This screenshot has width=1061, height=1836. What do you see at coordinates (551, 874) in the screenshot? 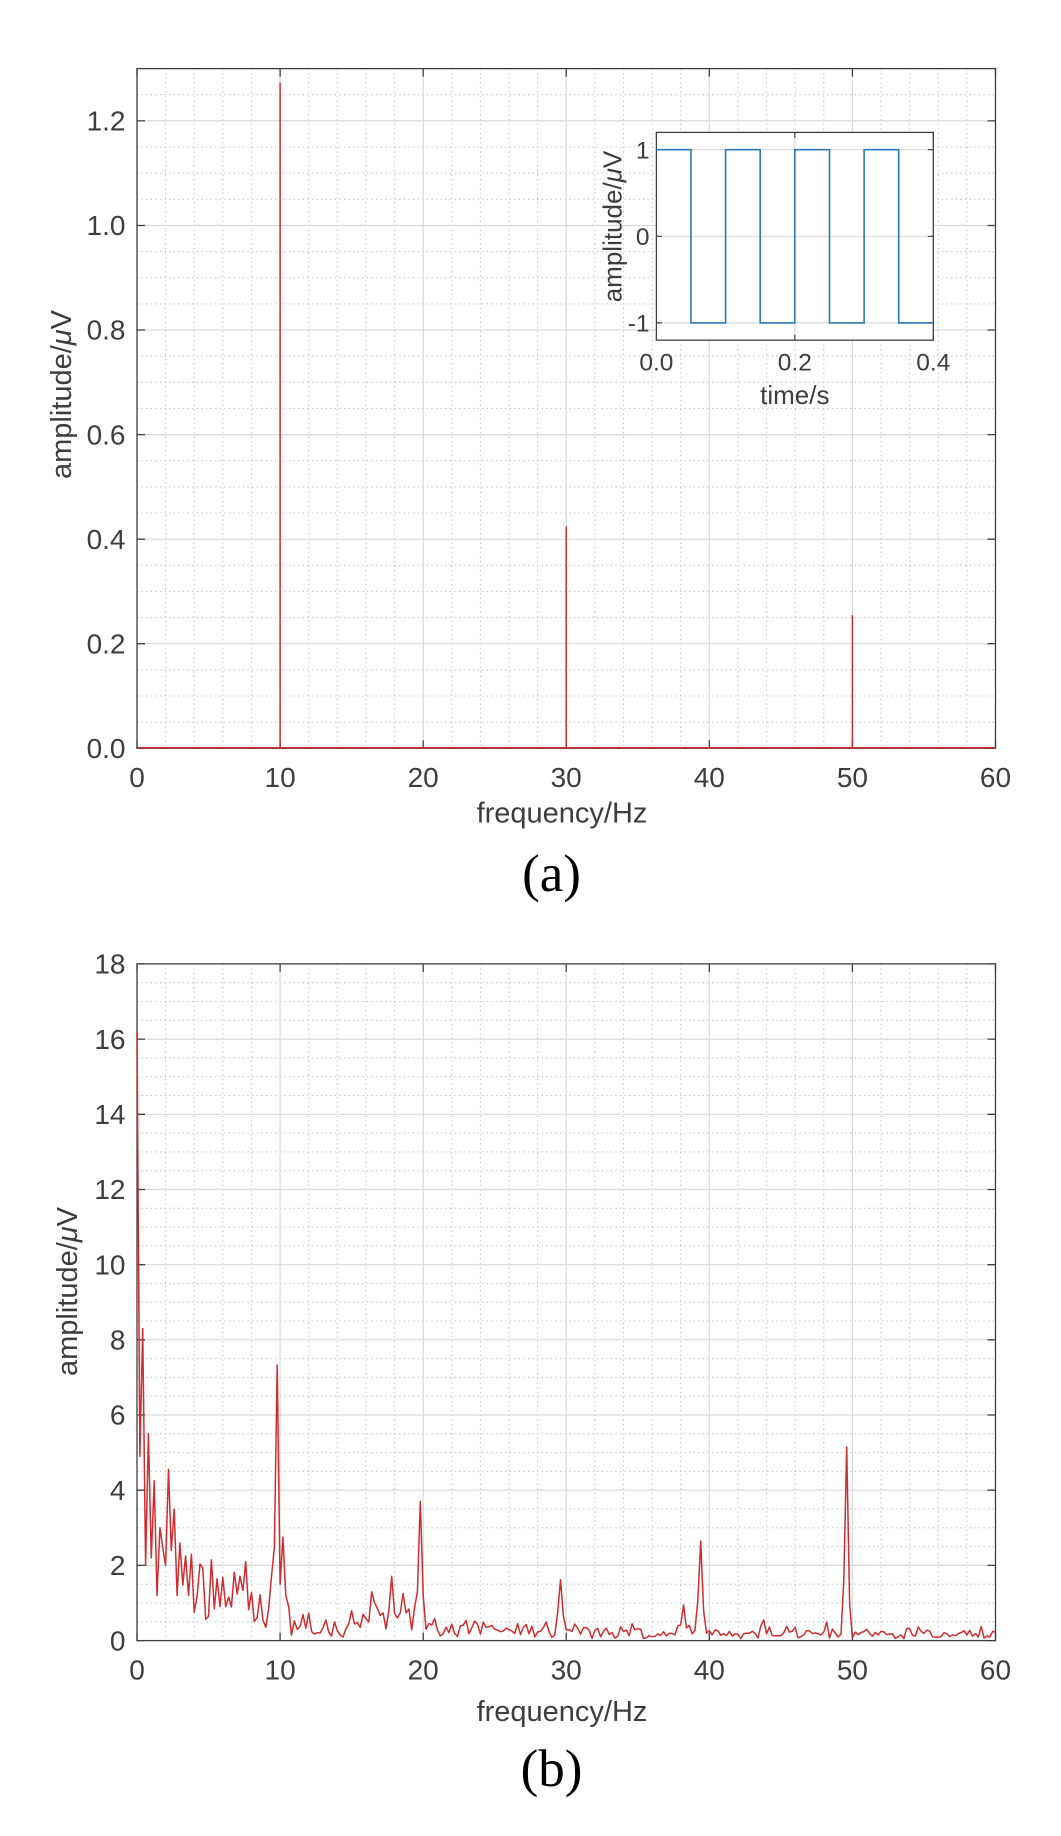
I see `svg-text: (a)` at bounding box center [551, 874].